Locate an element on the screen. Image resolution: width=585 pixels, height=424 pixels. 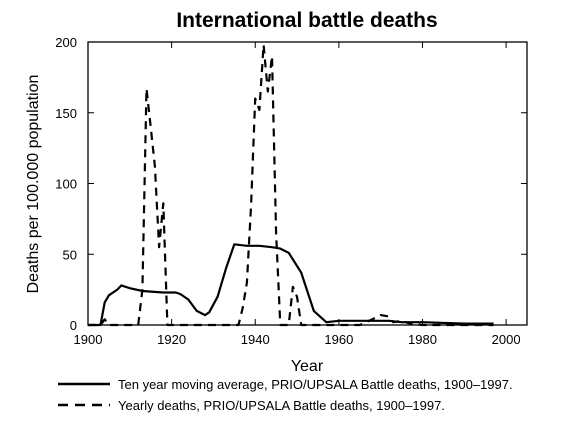
x-tick-label: 2000 is located at coordinates (506, 339).